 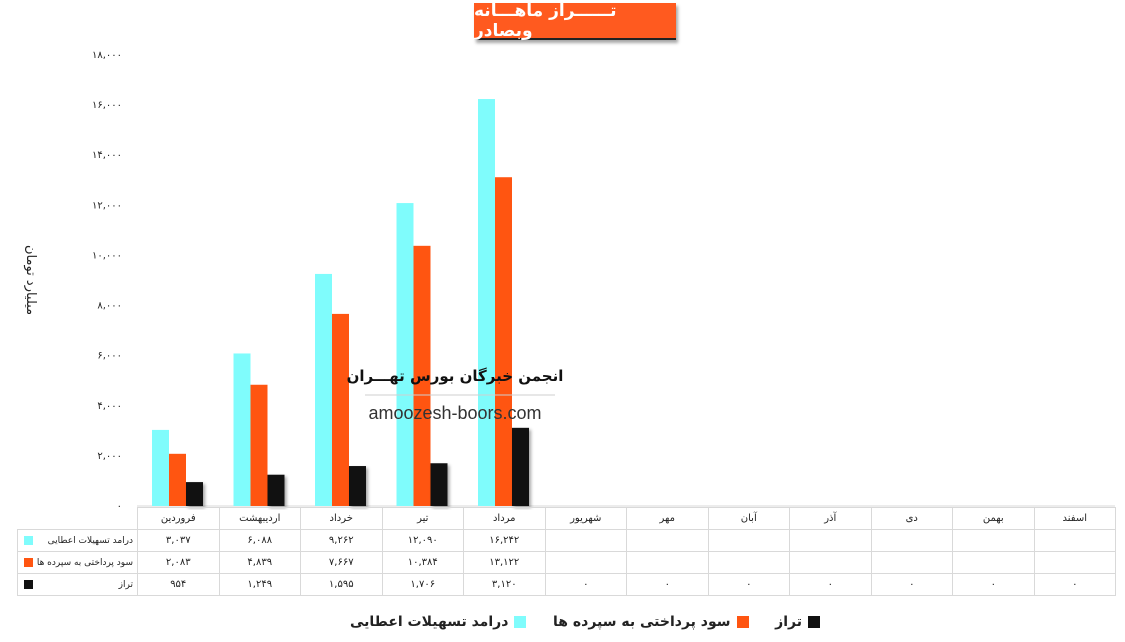 What do you see at coordinates (788, 622) in the screenshot?
I see `legend-label-series-1: تراز` at bounding box center [788, 622].